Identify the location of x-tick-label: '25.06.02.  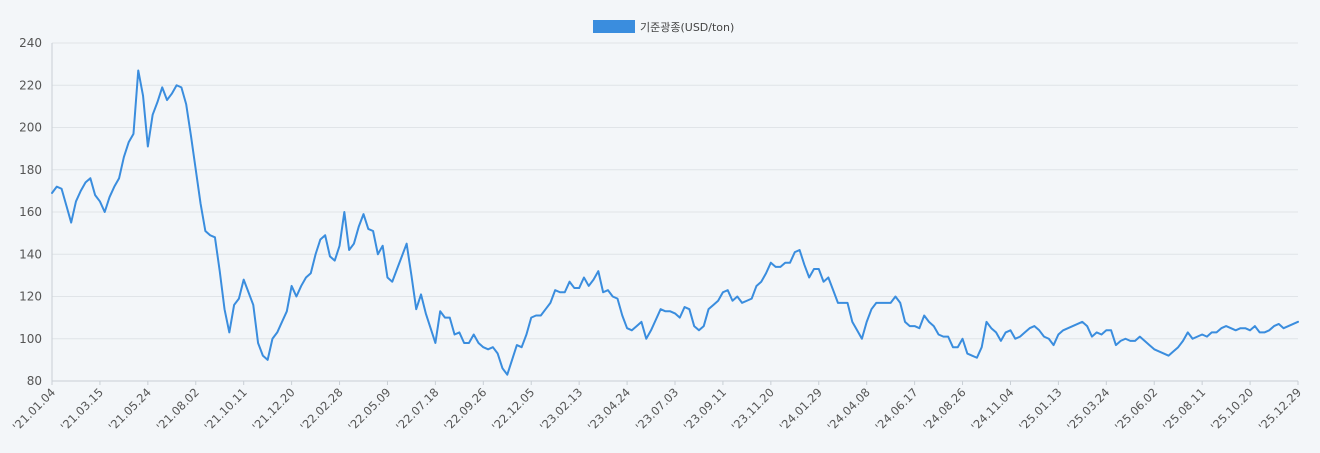
(1136, 409).